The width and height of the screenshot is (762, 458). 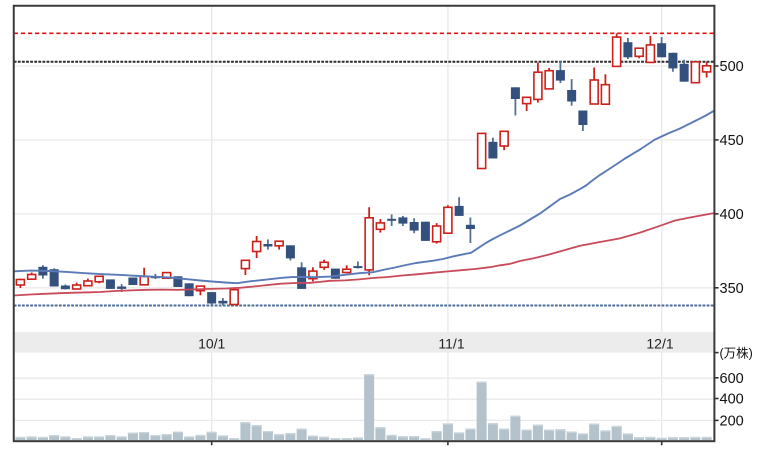 I want to click on svg-text: 350, so click(x=732, y=289).